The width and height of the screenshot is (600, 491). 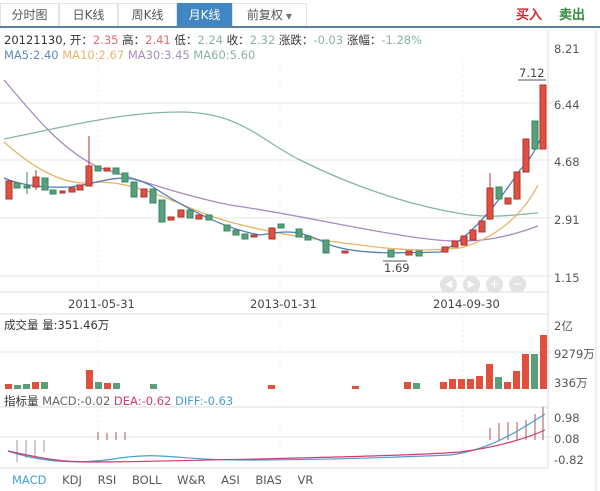 What do you see at coordinates (567, 220) in the screenshot?
I see `price-axis-label: 2.91` at bounding box center [567, 220].